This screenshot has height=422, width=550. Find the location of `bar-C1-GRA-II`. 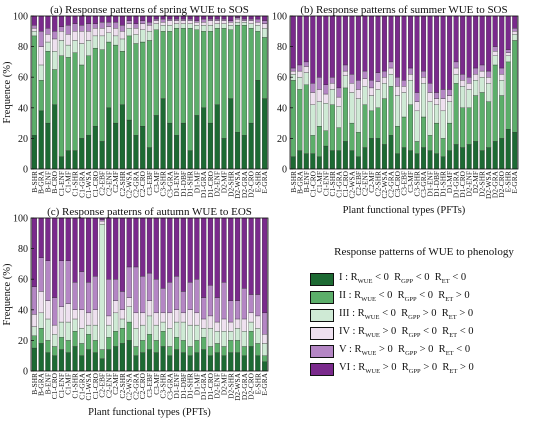

bar-C1-GRA-II is located at coordinates (339, 139).